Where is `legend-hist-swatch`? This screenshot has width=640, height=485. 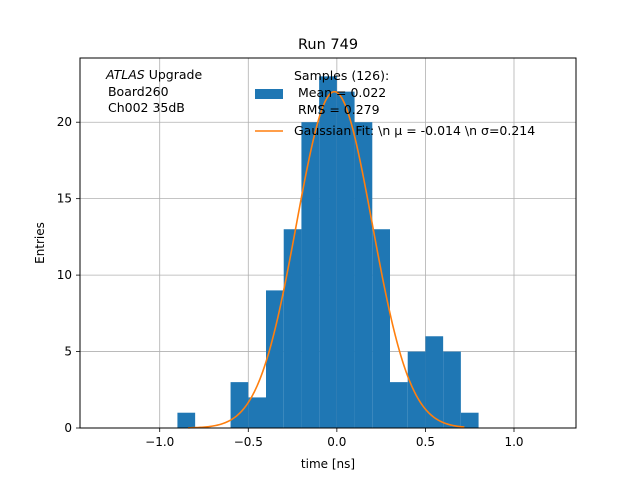
legend-hist-swatch is located at coordinates (269, 94).